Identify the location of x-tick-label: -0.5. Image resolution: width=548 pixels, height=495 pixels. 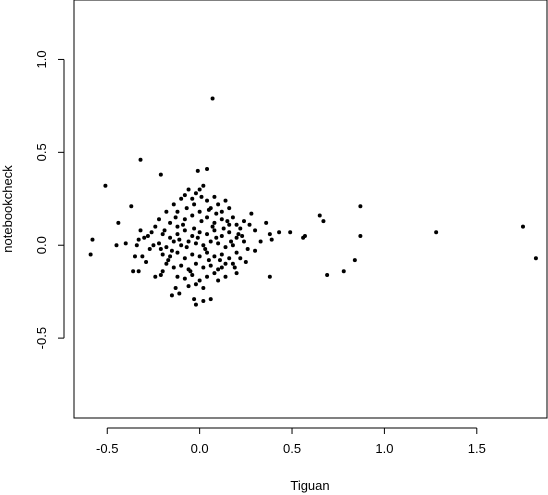
(107, 448).